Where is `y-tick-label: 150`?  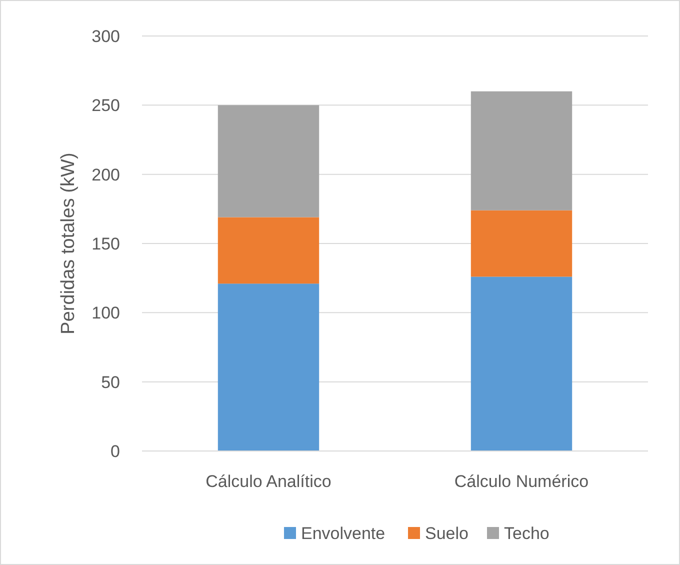
y-tick-label: 150 is located at coordinates (106, 244).